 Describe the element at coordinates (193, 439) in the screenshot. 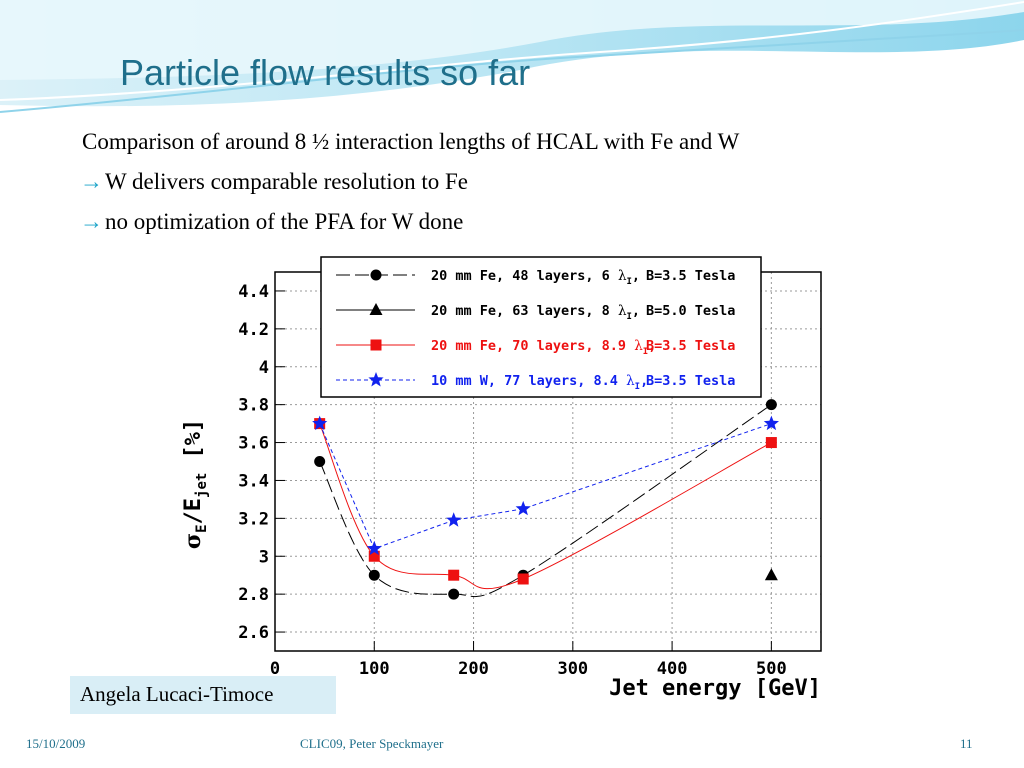

I see `y-axis-label-unit: [%]` at that location.